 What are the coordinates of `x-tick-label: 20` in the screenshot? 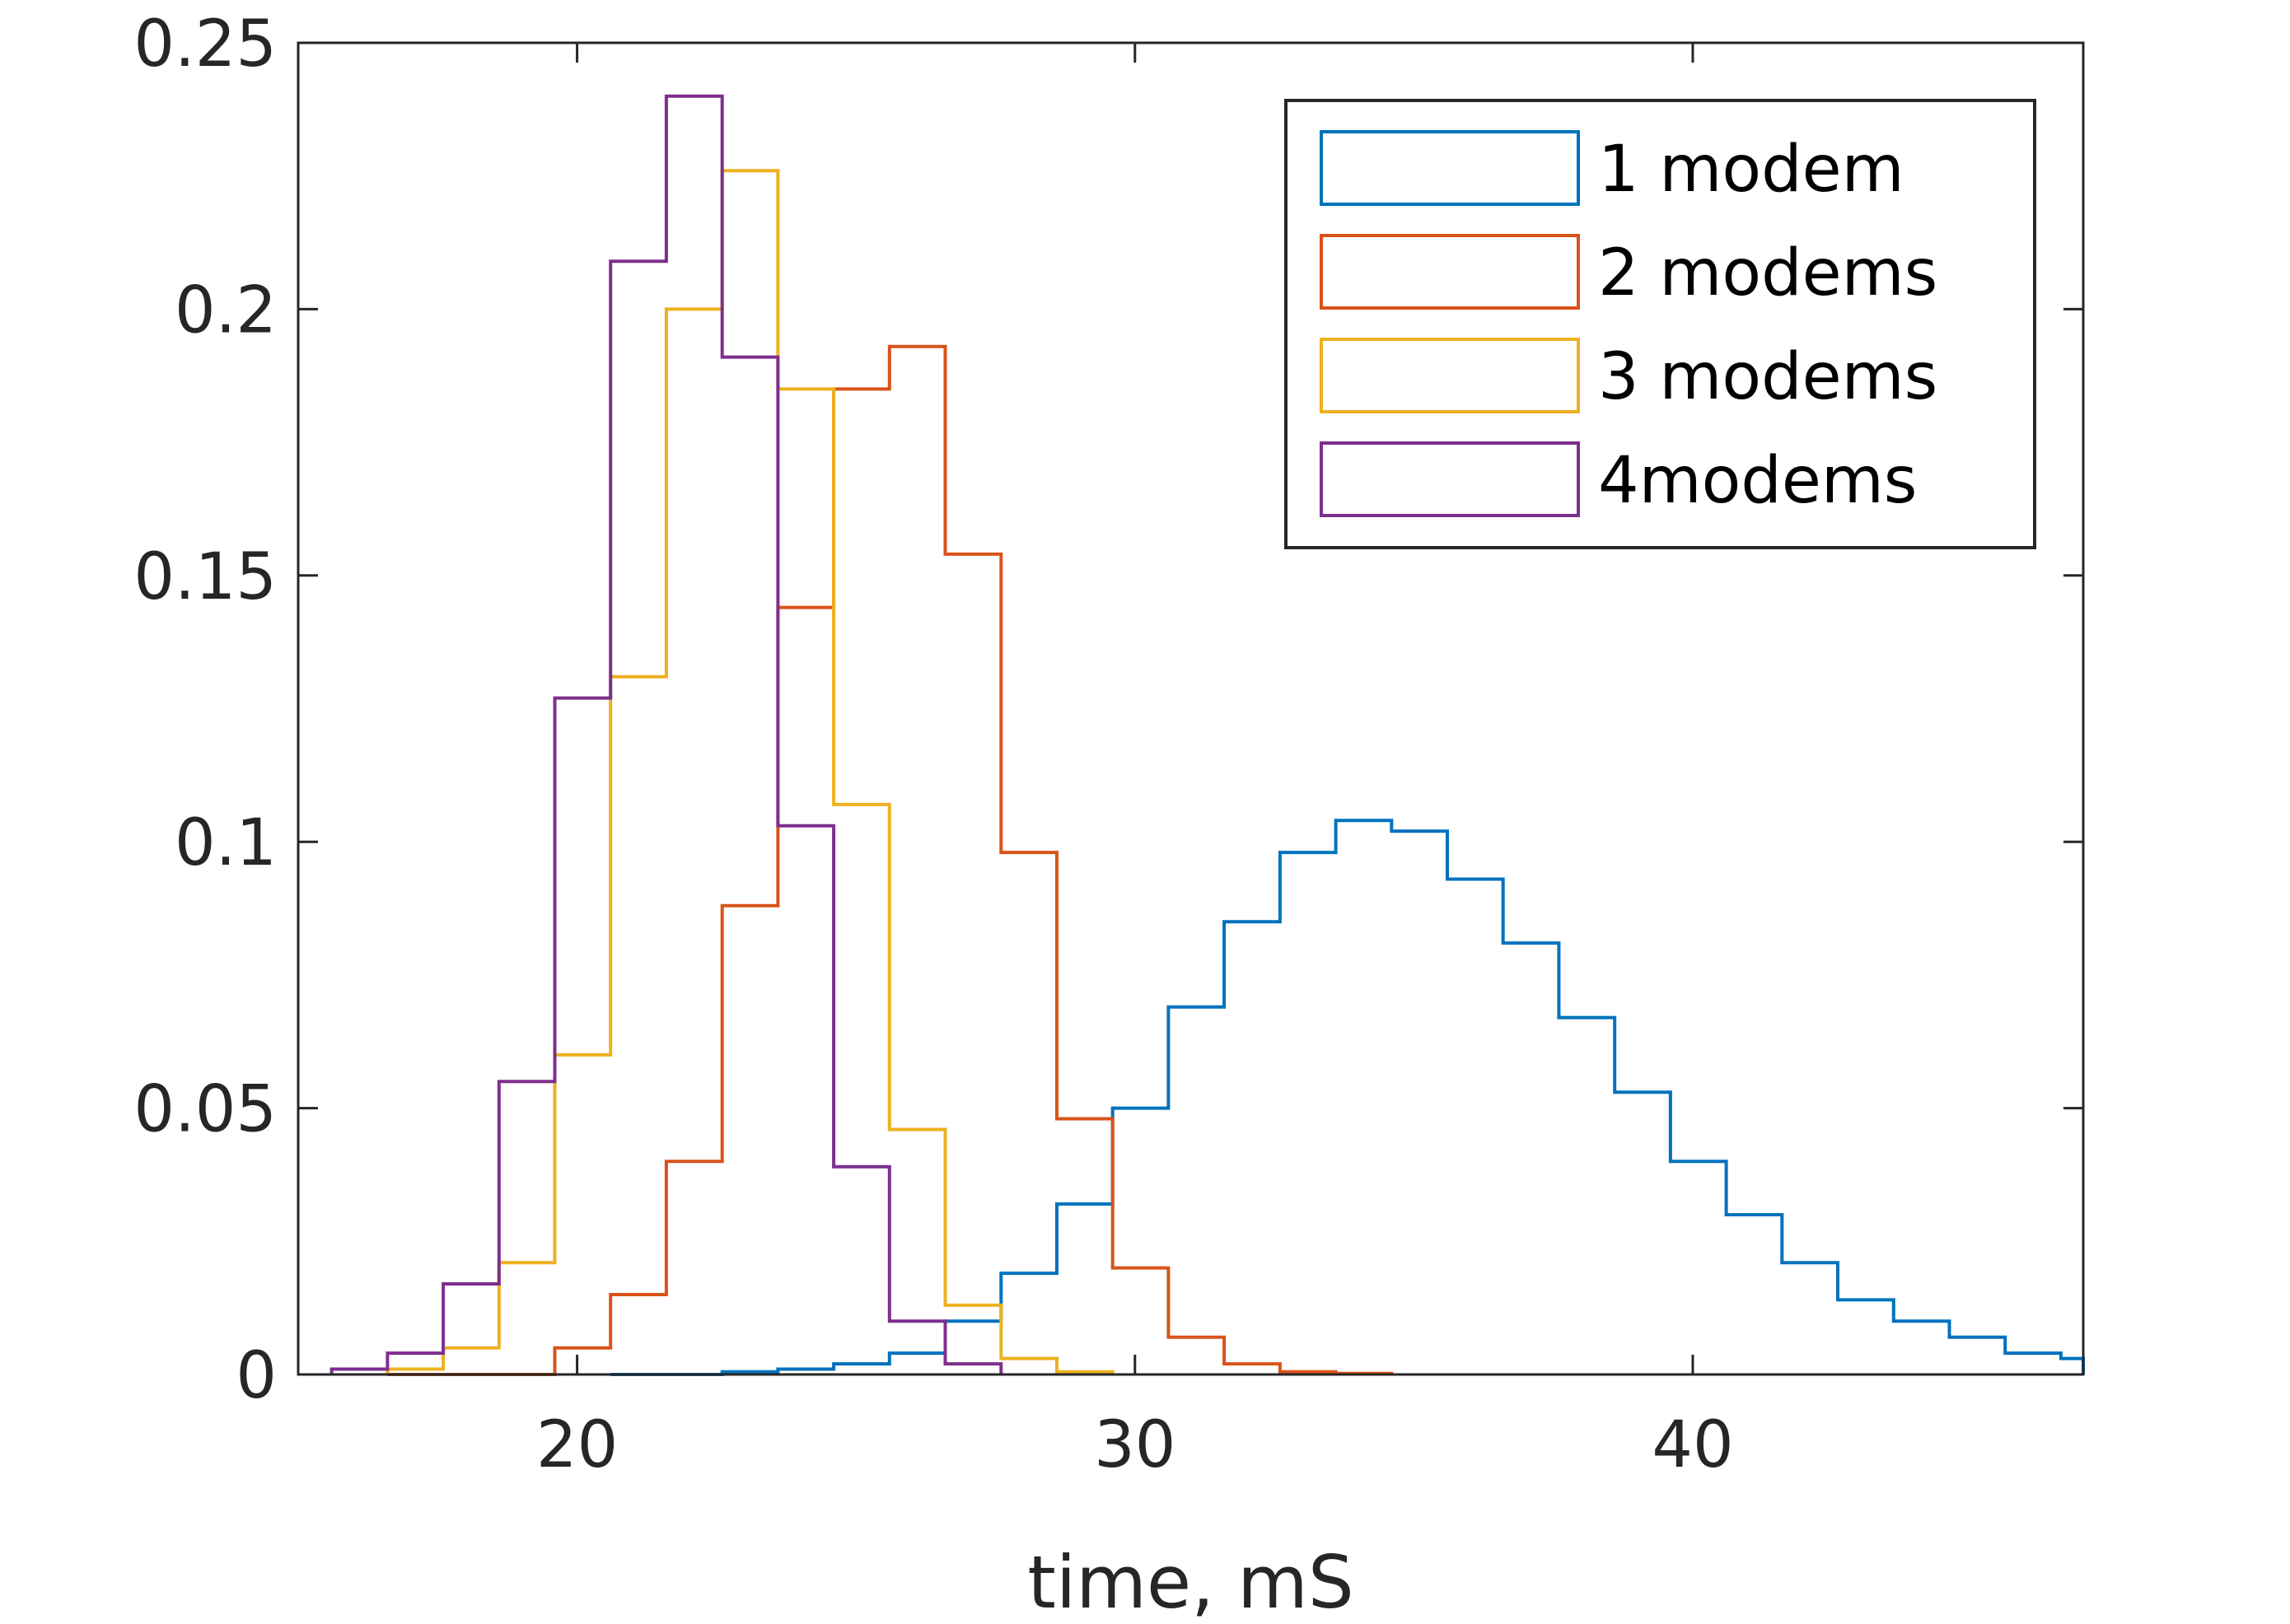 It's located at (577, 1445).